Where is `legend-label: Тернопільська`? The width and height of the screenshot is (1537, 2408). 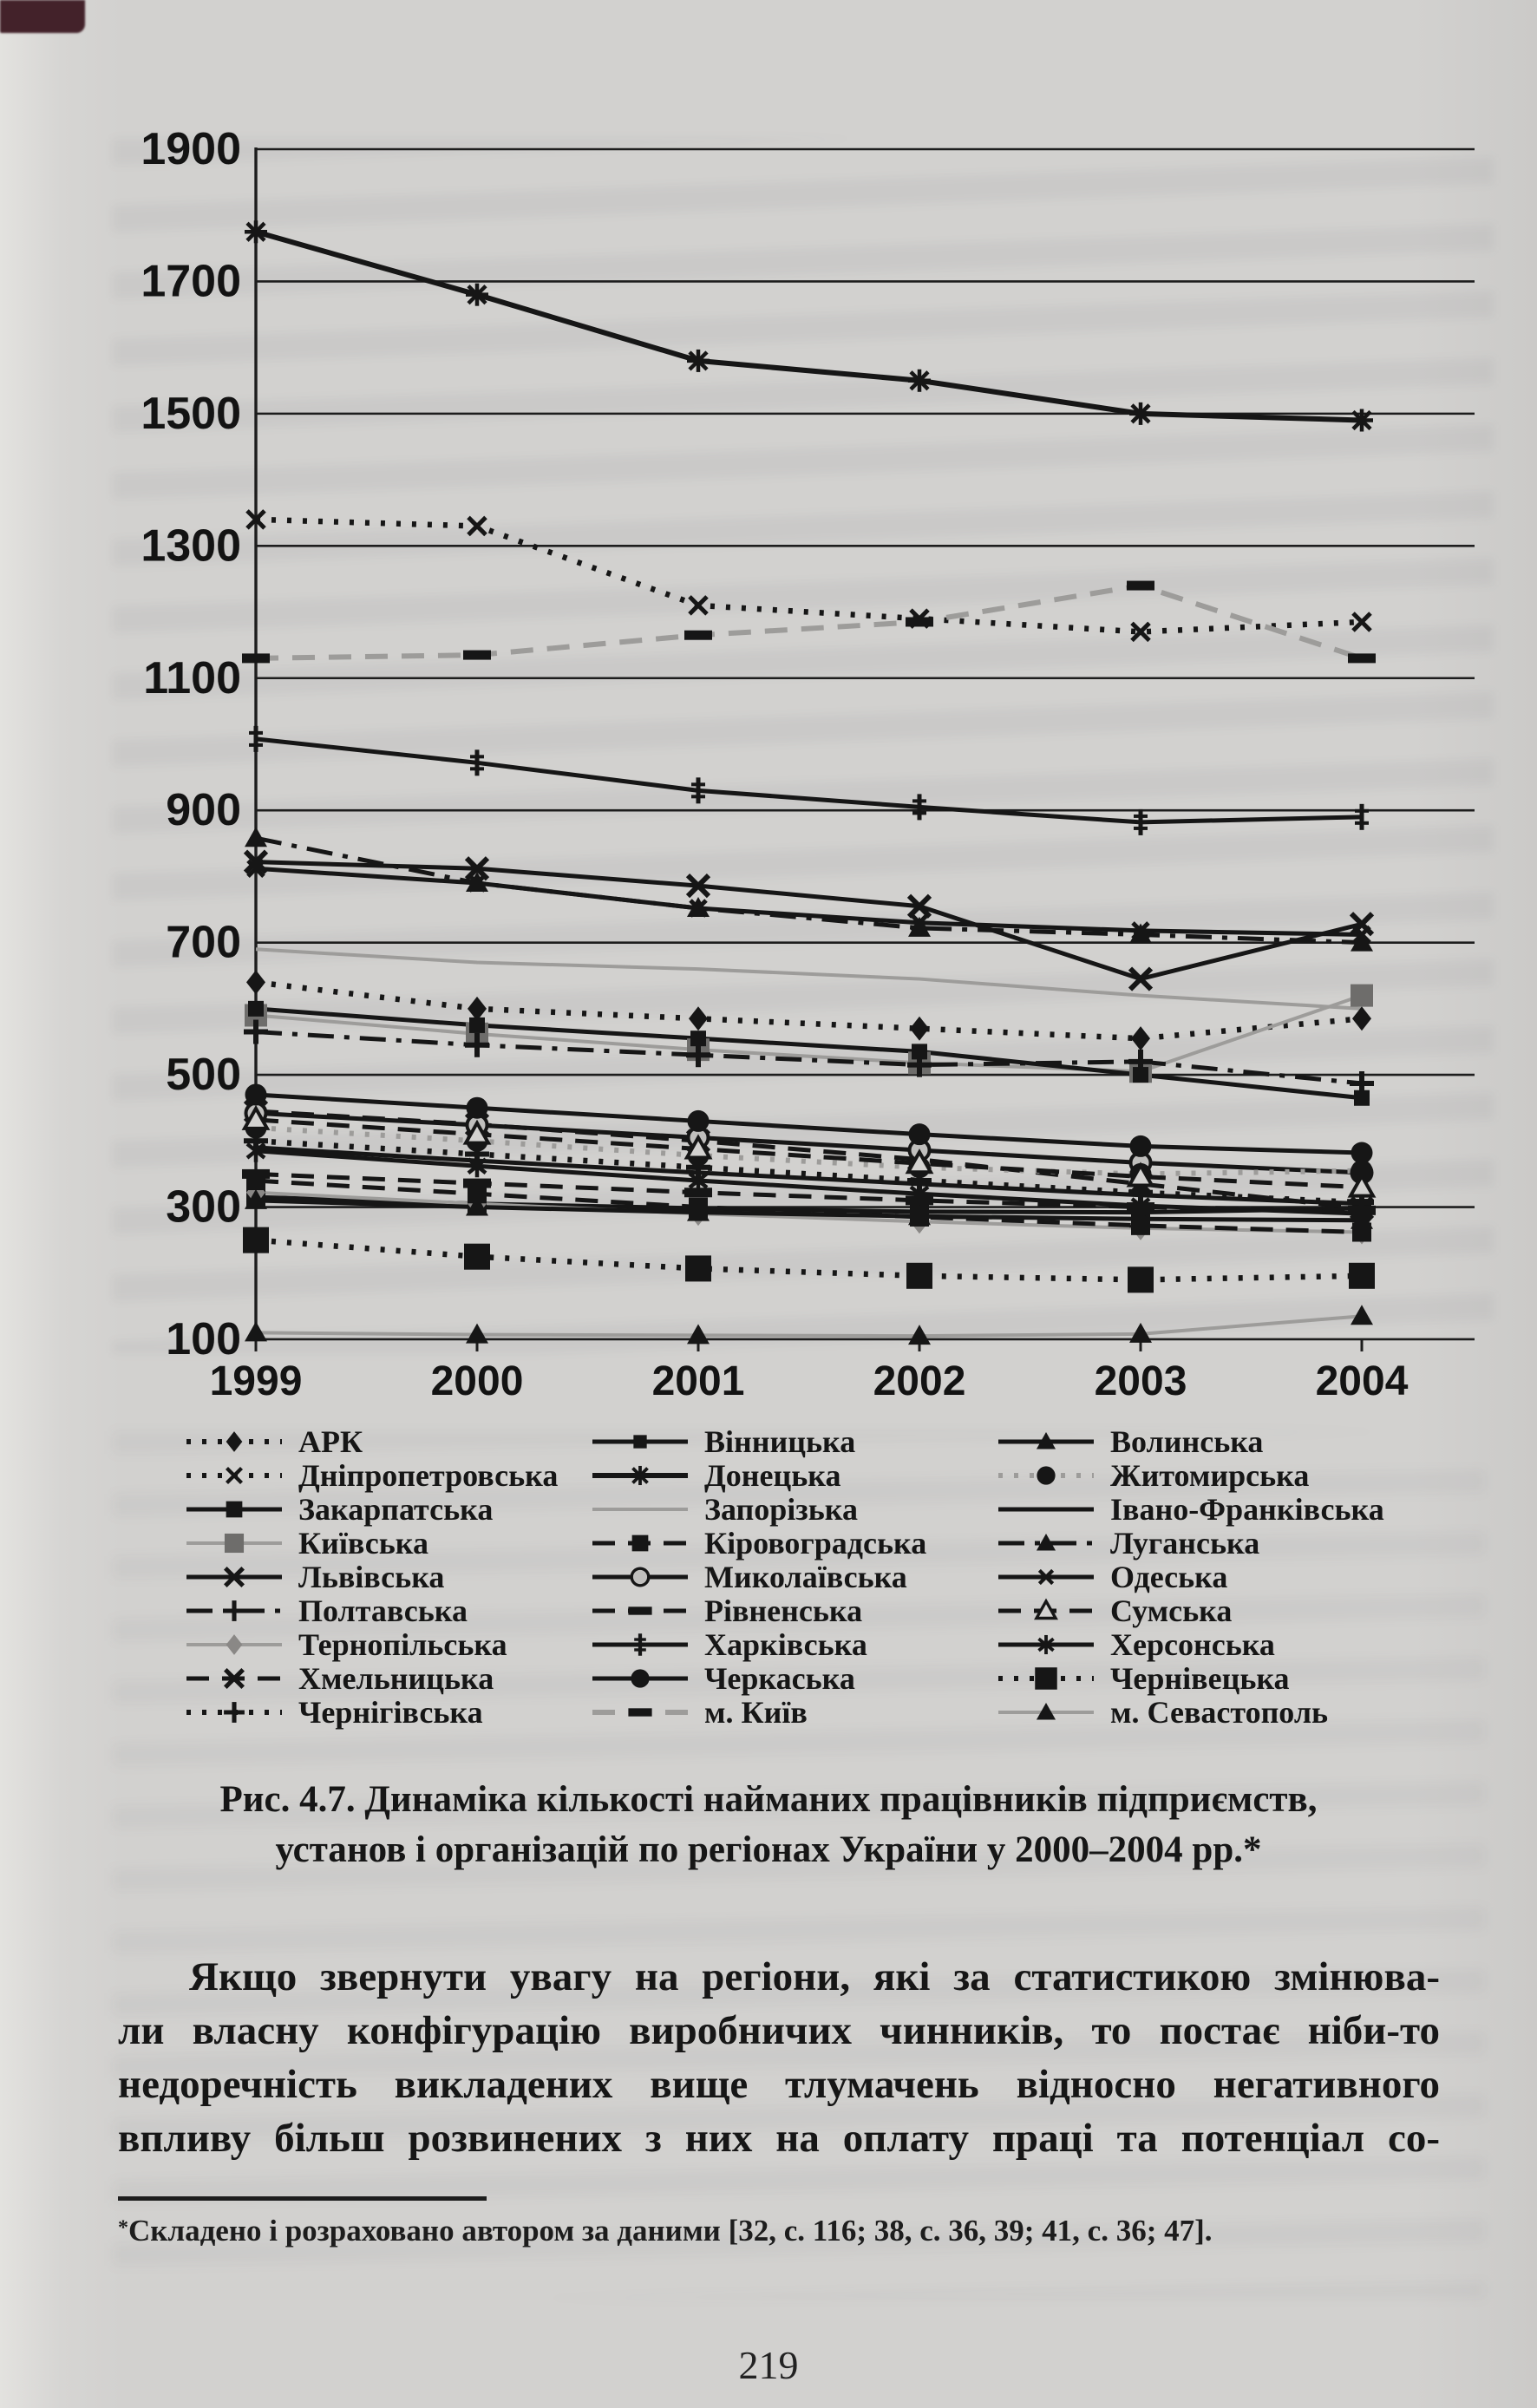
legend-label: Тернопільська is located at coordinates (402, 1644).